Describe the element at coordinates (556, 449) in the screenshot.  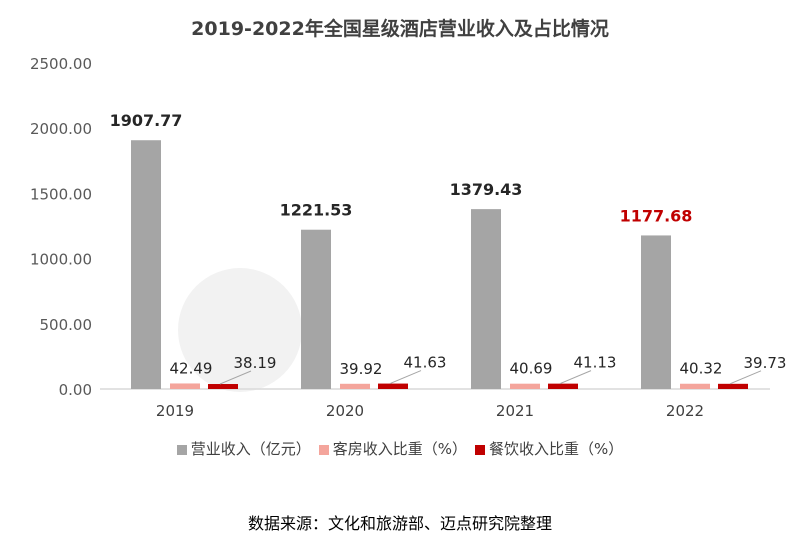
I see `legend-label: 餐饮收入比重（%）` at that location.